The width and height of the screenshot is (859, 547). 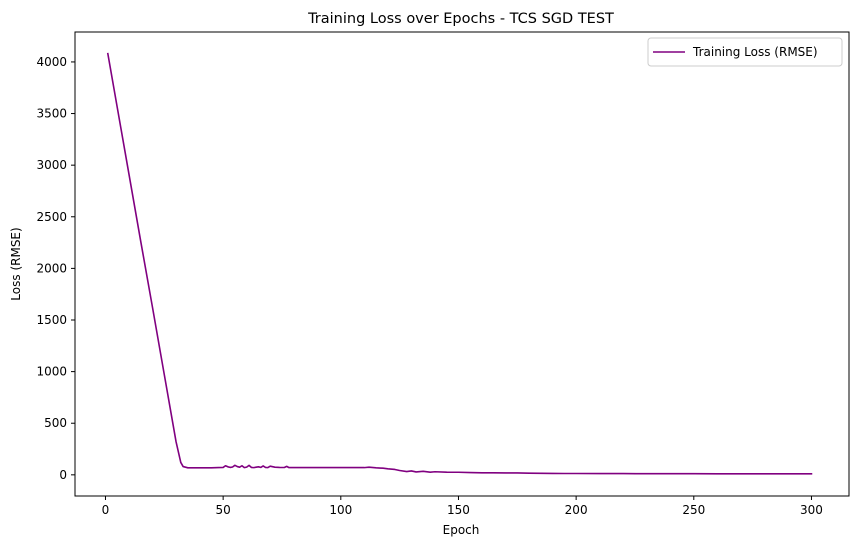 What do you see at coordinates (63, 475) in the screenshot?
I see `y-tick-label: 0` at bounding box center [63, 475].